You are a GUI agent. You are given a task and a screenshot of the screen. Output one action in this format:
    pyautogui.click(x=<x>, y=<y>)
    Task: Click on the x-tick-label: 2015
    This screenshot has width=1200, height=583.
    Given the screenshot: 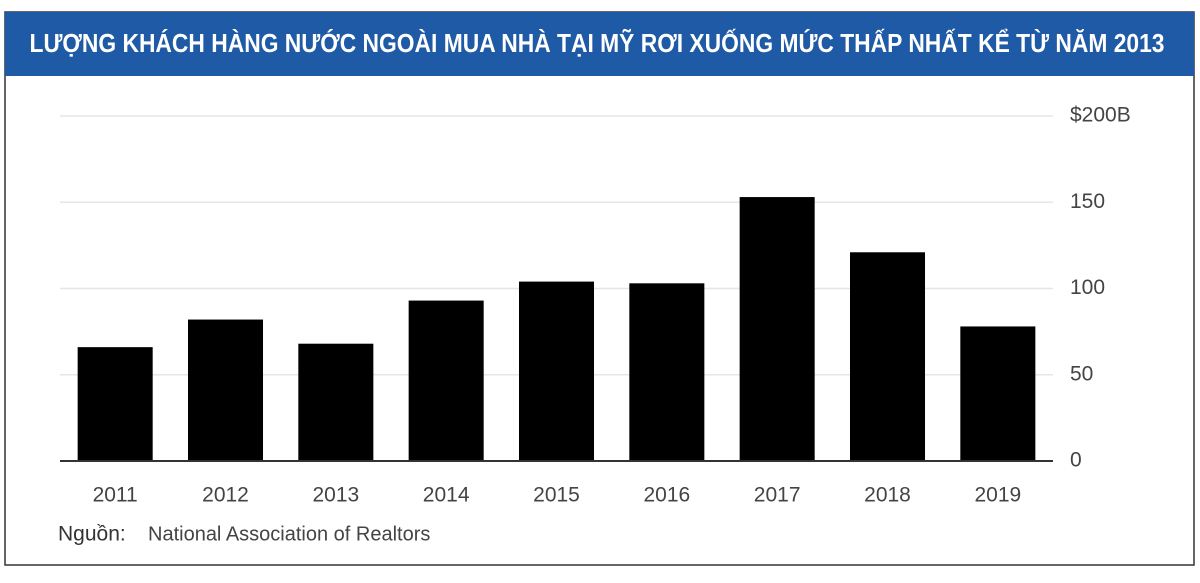 What is the action you would take?
    pyautogui.click(x=556, y=495)
    